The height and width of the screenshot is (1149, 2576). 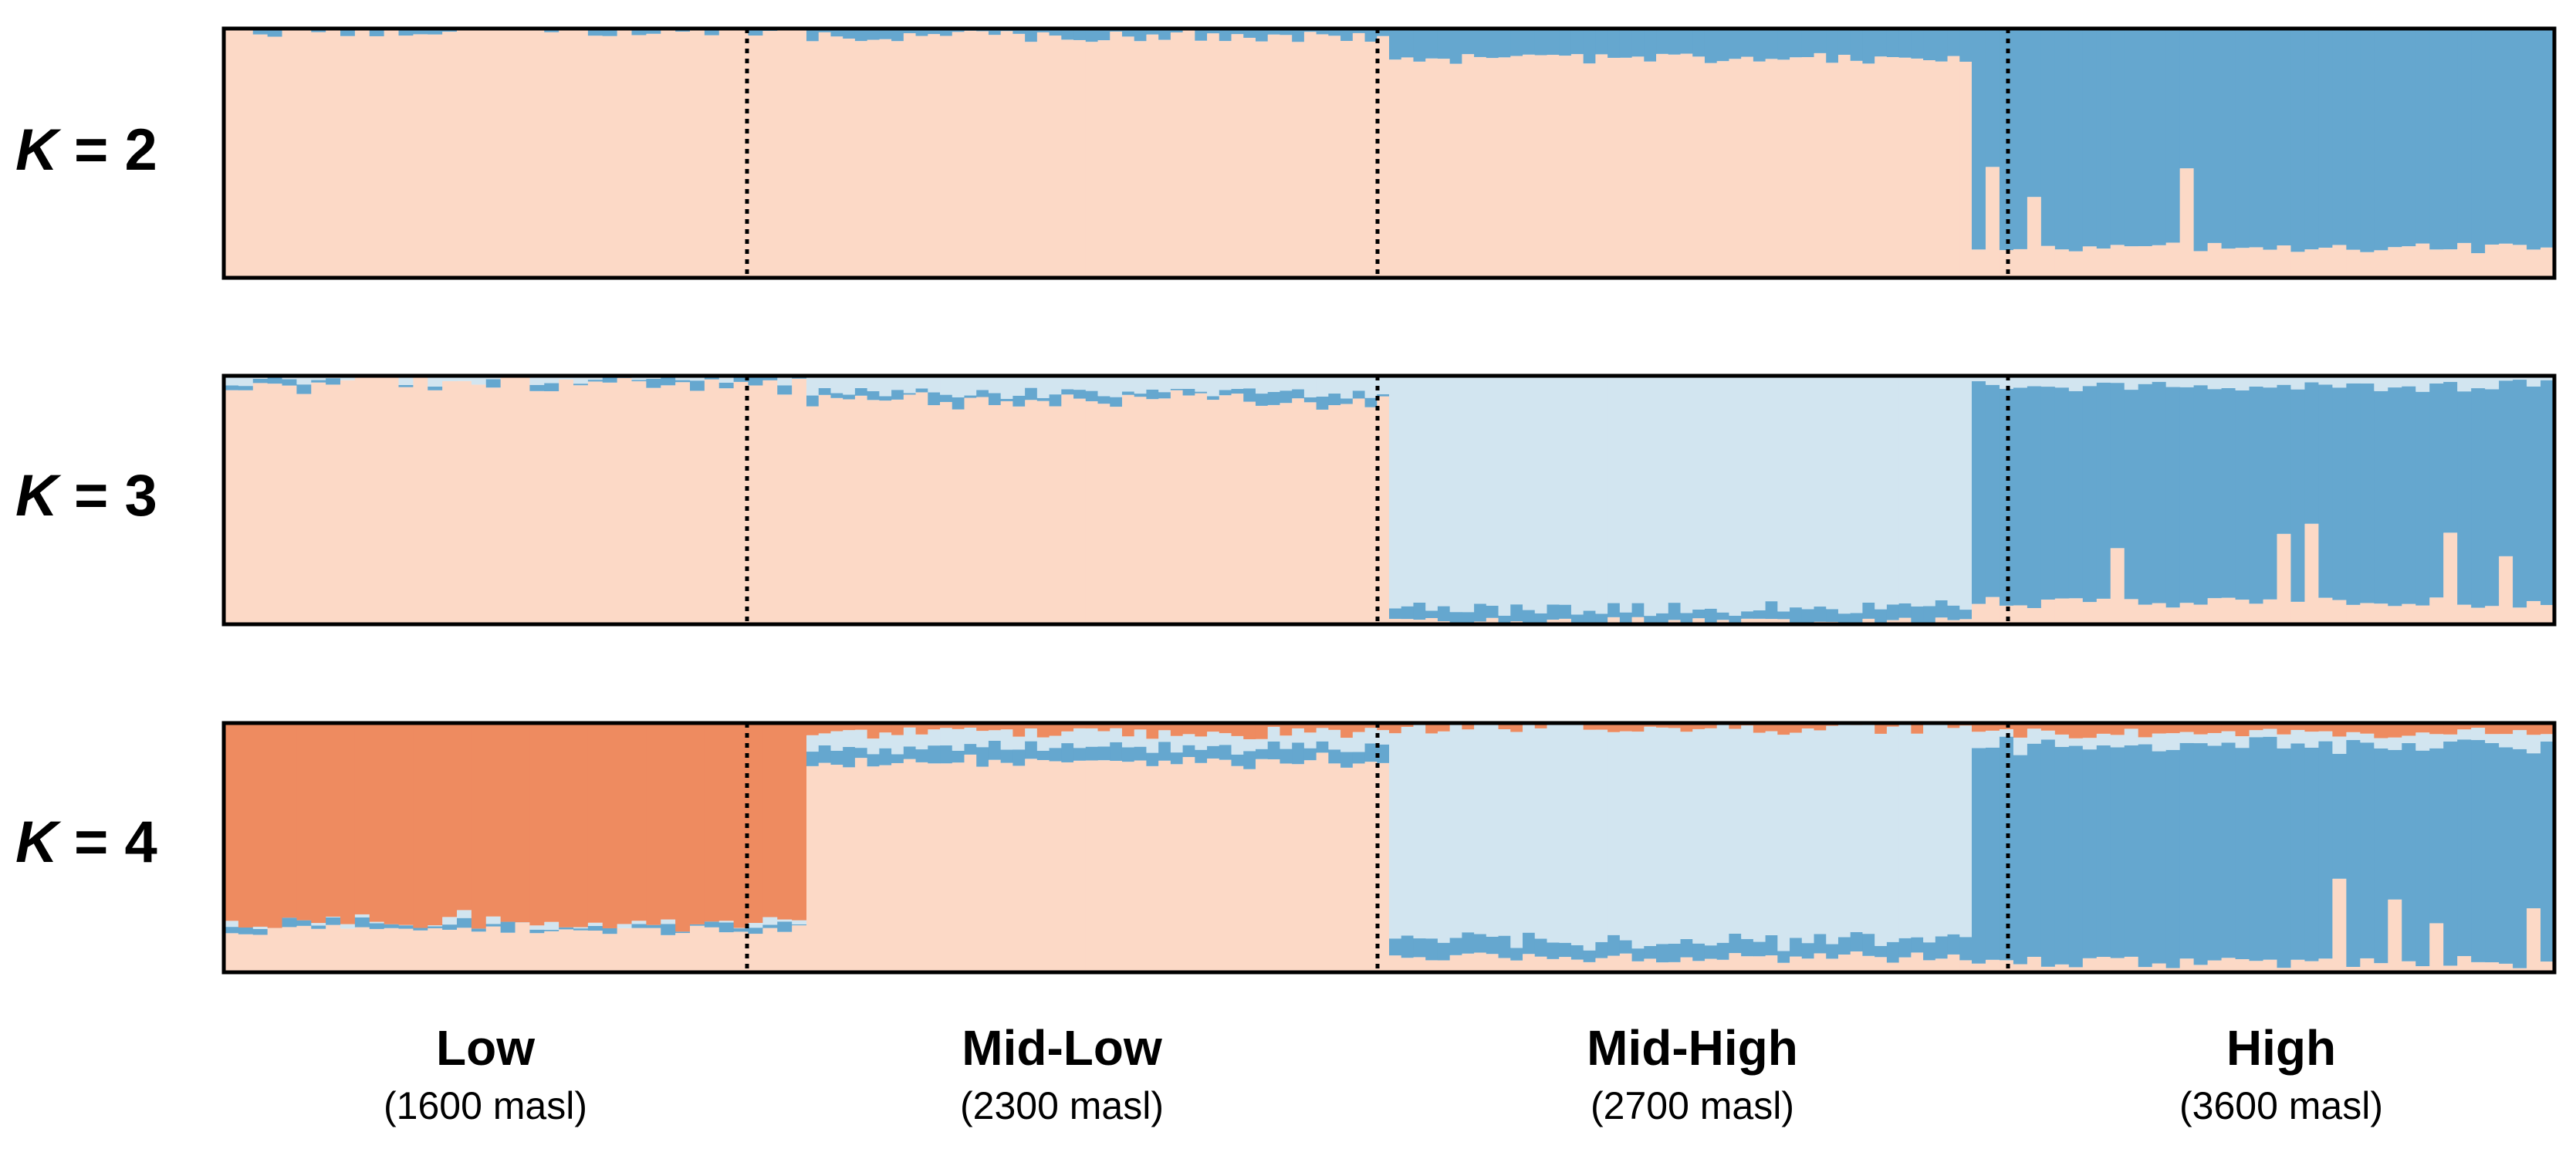 I want to click on population-name-mid-low: Mid-Low, so click(x=1062, y=1048).